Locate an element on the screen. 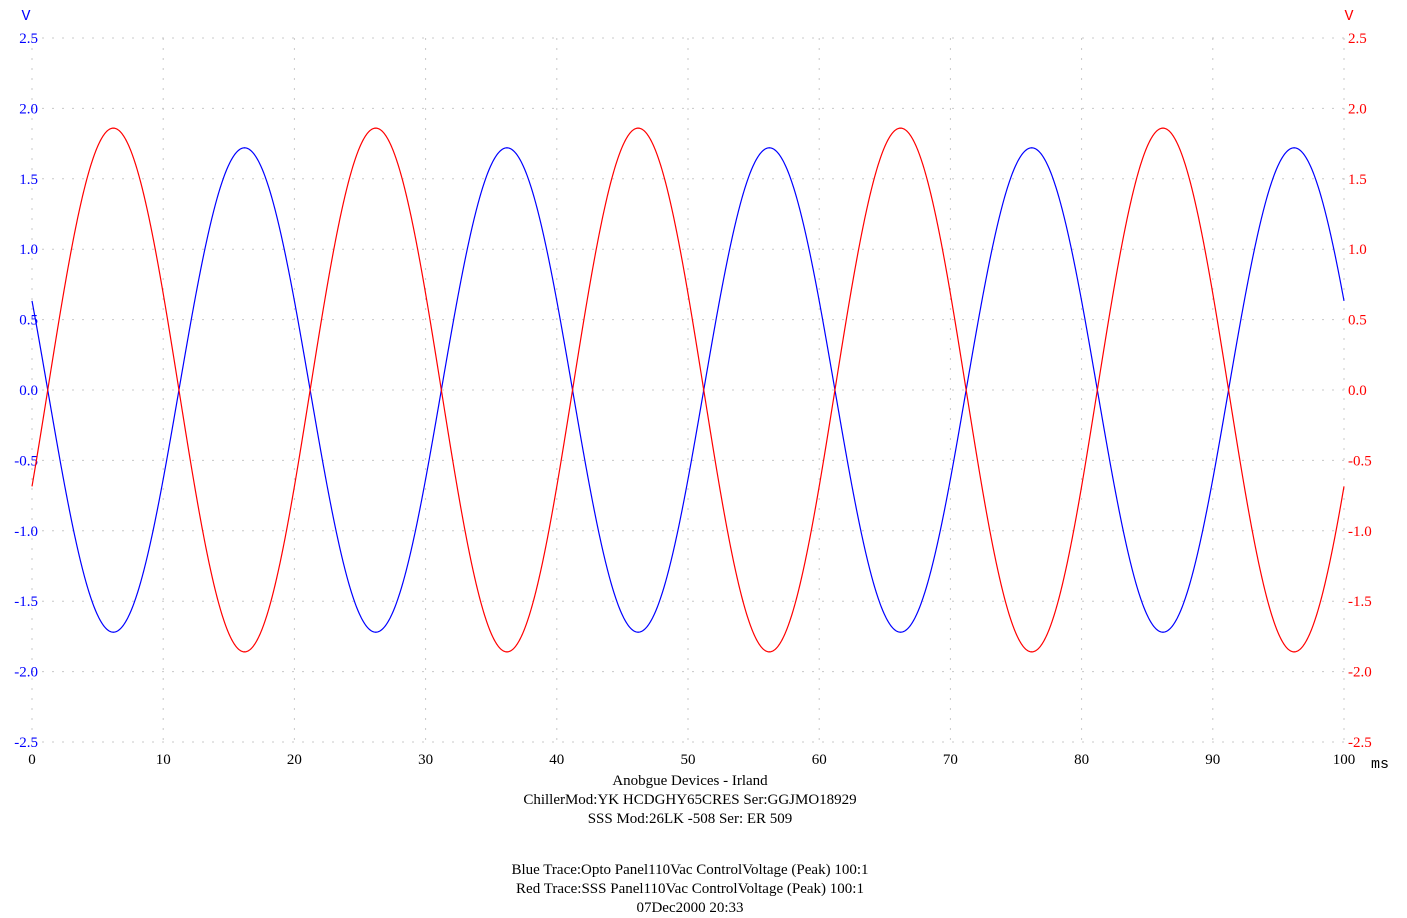 This screenshot has height=918, width=1407. caption-sss-model: SSS Mod:26LK -508 Ser: ER 509 is located at coordinates (690, 819).